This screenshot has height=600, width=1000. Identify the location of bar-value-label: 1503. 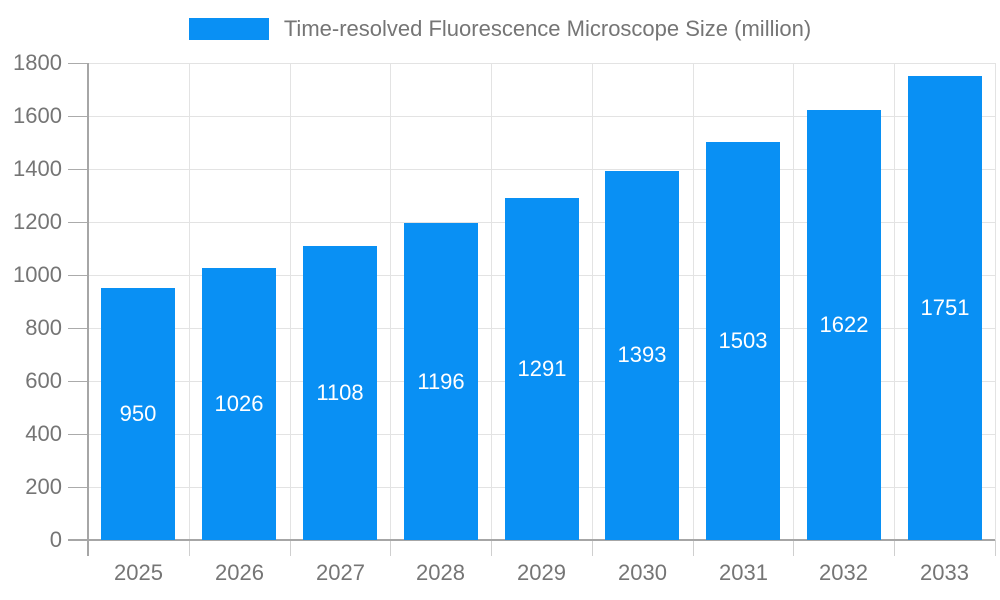
(743, 340).